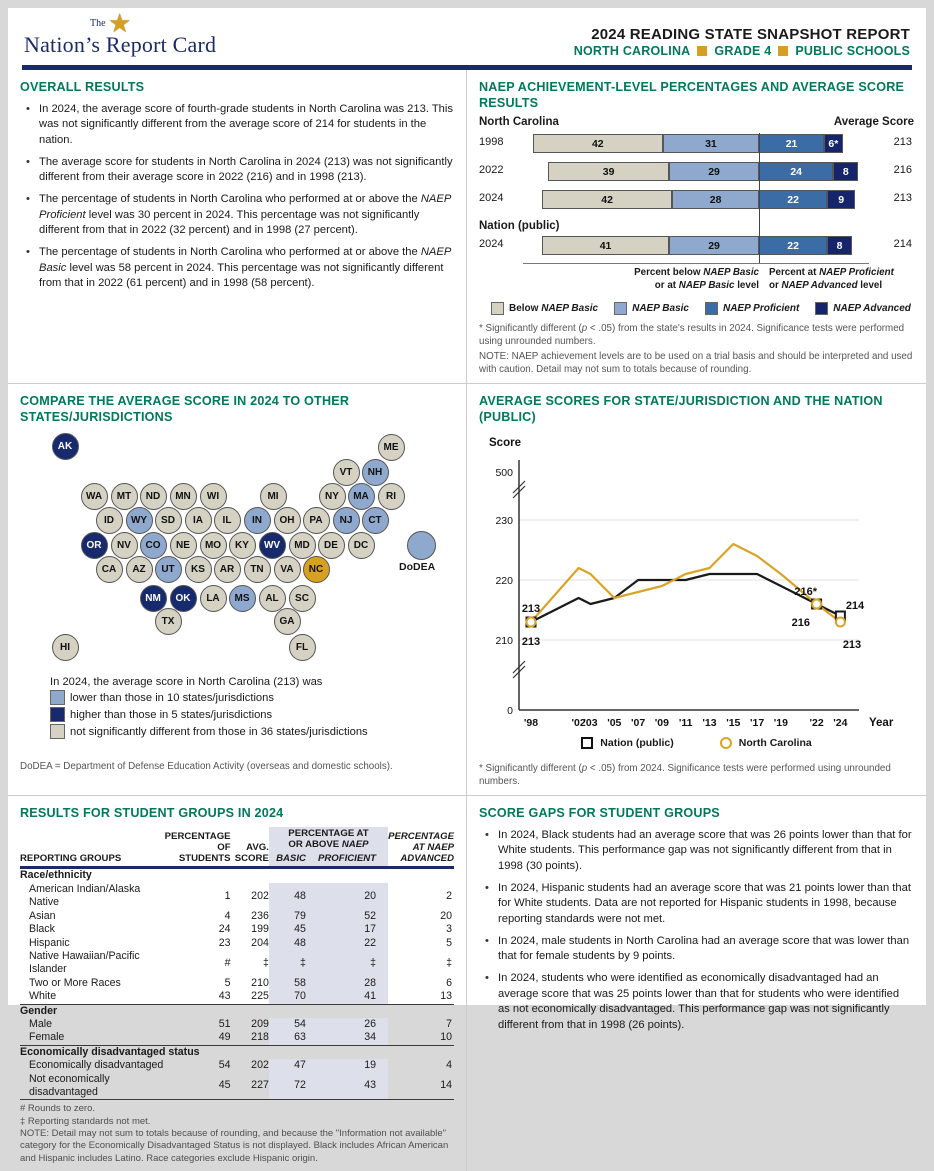 The height and width of the screenshot is (1171, 934). I want to click on state-circle-ID: ID, so click(109, 520).